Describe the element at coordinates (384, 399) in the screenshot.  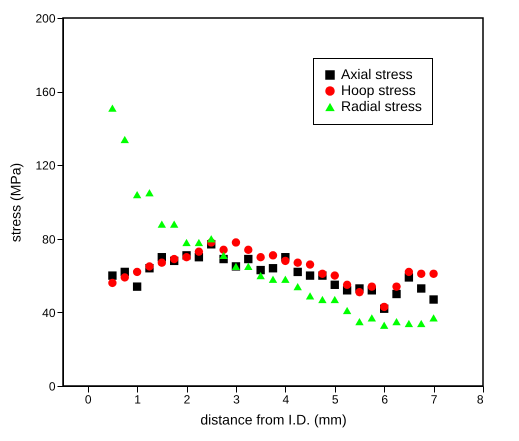
I see `x-tick-label: 6` at that location.